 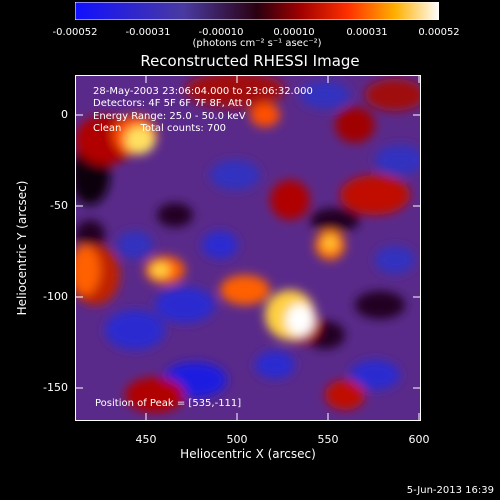 I want to click on x-axis-label: Heliocentric X (arcsec), so click(x=248, y=454).